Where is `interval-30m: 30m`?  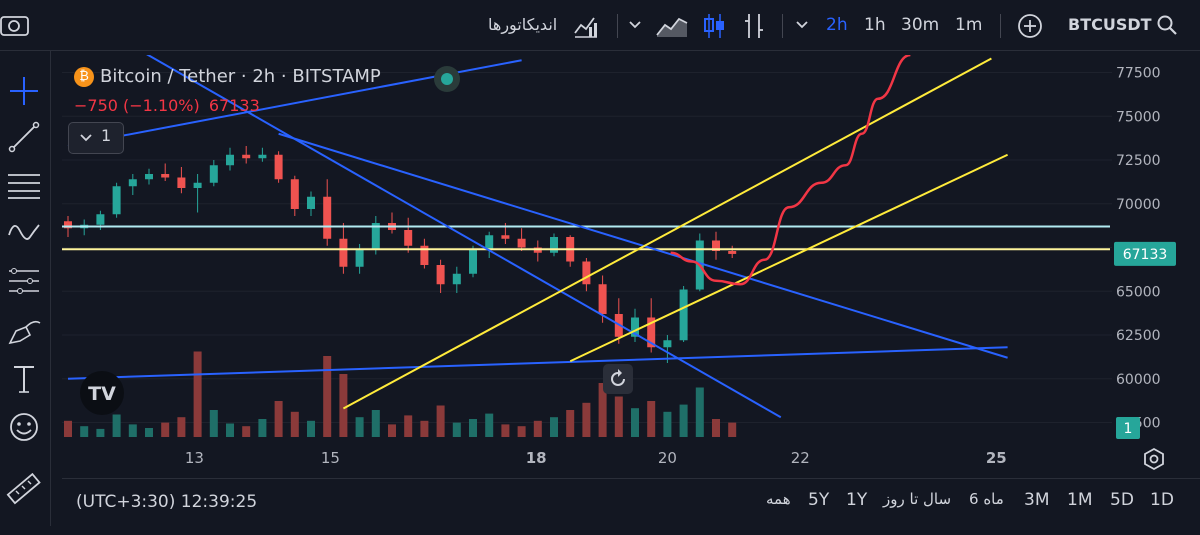
interval-30m: 30m is located at coordinates (920, 25).